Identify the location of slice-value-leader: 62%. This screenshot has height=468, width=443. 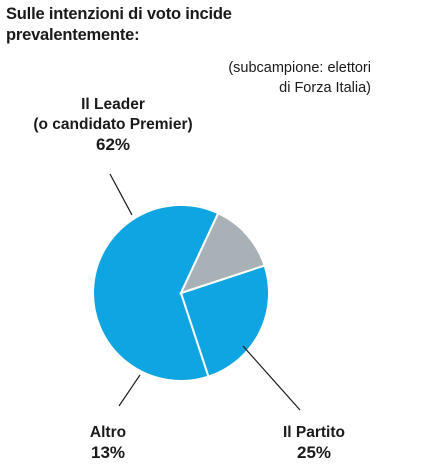
(113, 144).